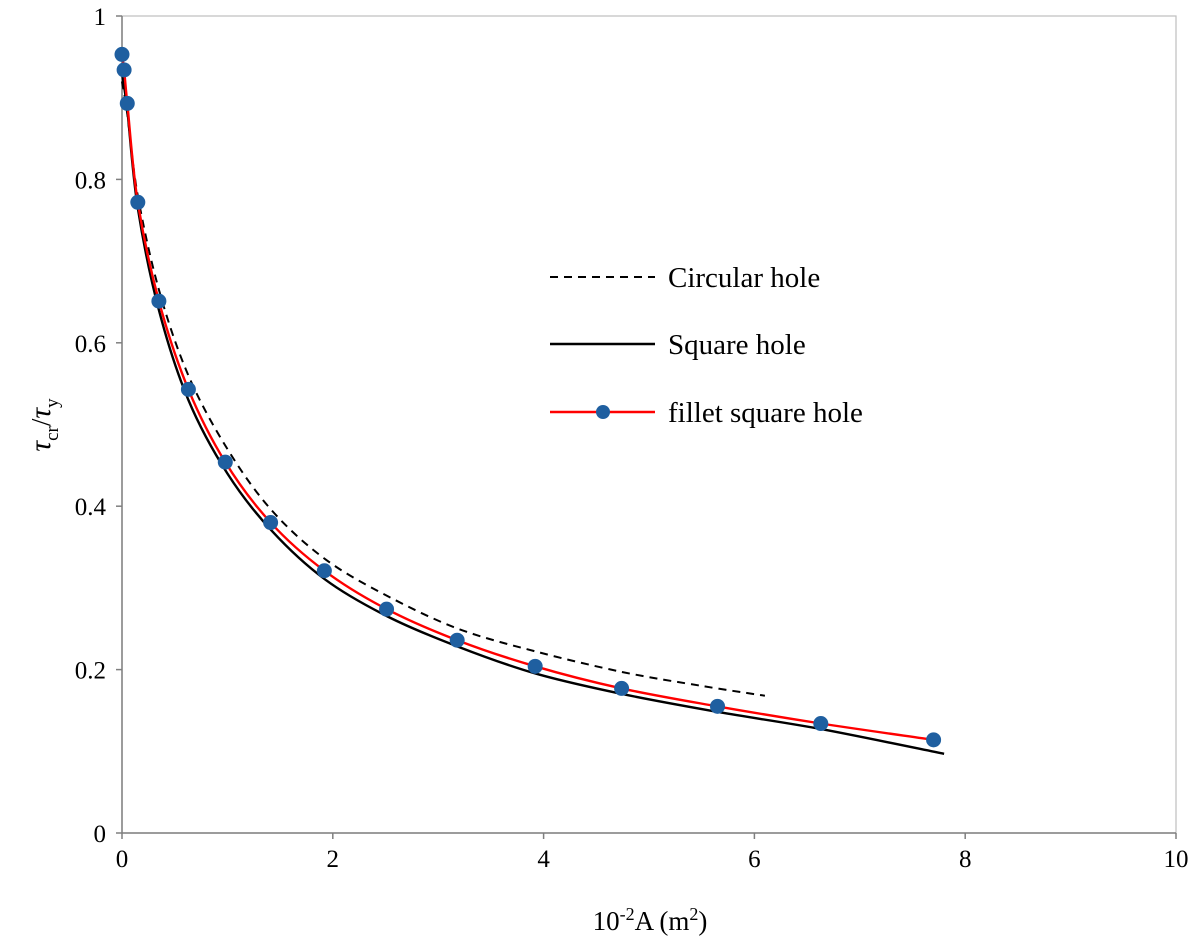  What do you see at coordinates (122, 859) in the screenshot?
I see `x-tick-label: 0` at bounding box center [122, 859].